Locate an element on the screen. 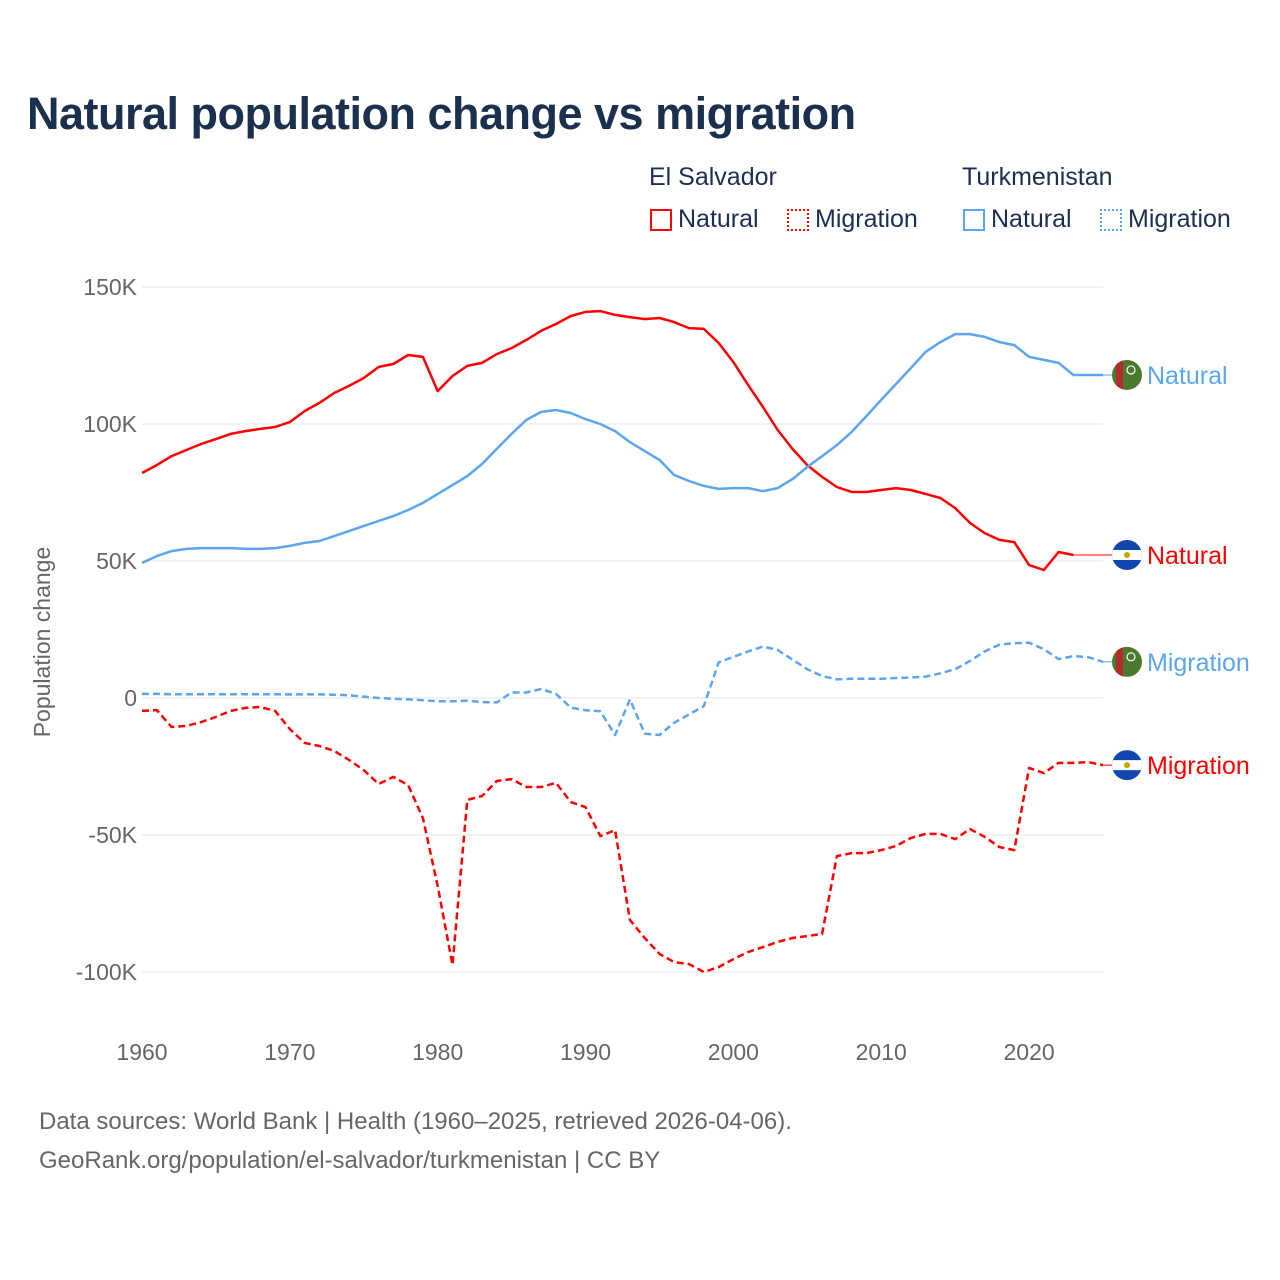 The height and width of the screenshot is (1280, 1280). series-line-turkmenistan-migration is located at coordinates (623, 689).